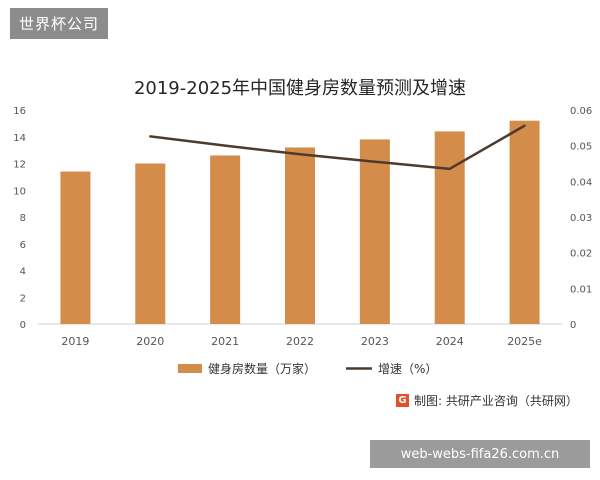  Describe the element at coordinates (375, 341) in the screenshot. I see `x-tick-label: 2023` at that location.